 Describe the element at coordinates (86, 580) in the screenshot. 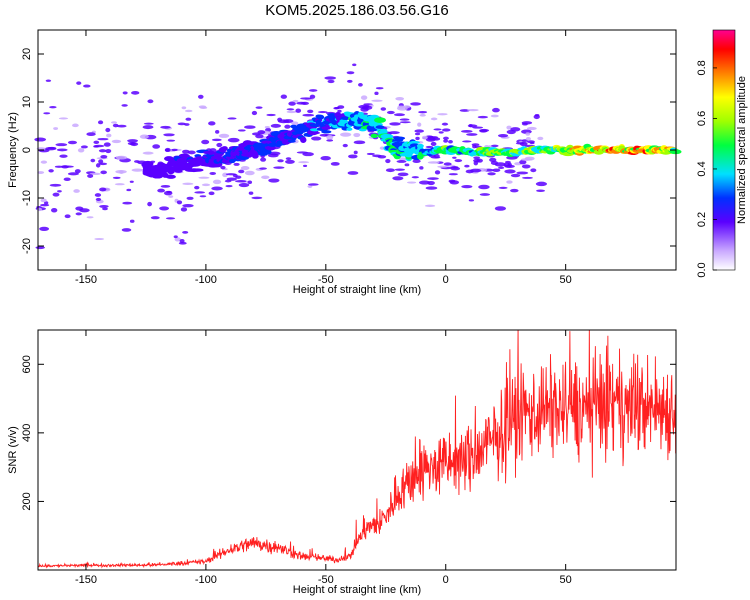

I see `x-tick-label: -150` at that location.